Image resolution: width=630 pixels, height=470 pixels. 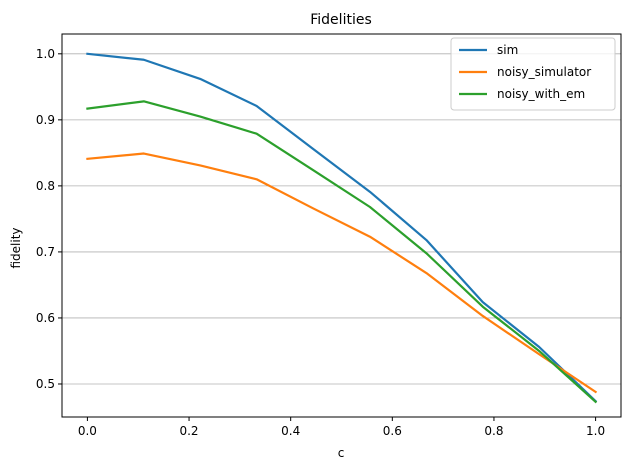 What do you see at coordinates (341, 20) in the screenshot?
I see `chart-title: Fidelities` at bounding box center [341, 20].